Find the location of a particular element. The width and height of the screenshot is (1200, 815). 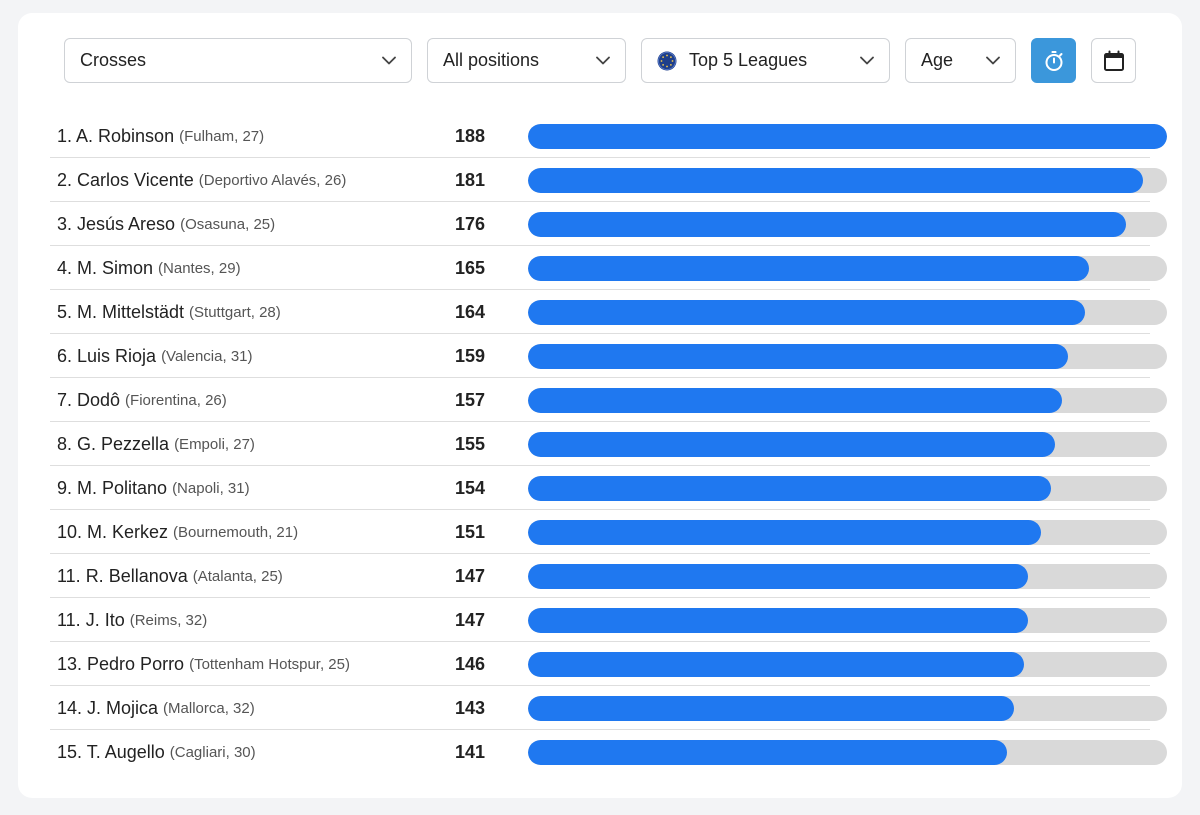

league-dropdown: Top 5 Leagues is located at coordinates (765, 60).